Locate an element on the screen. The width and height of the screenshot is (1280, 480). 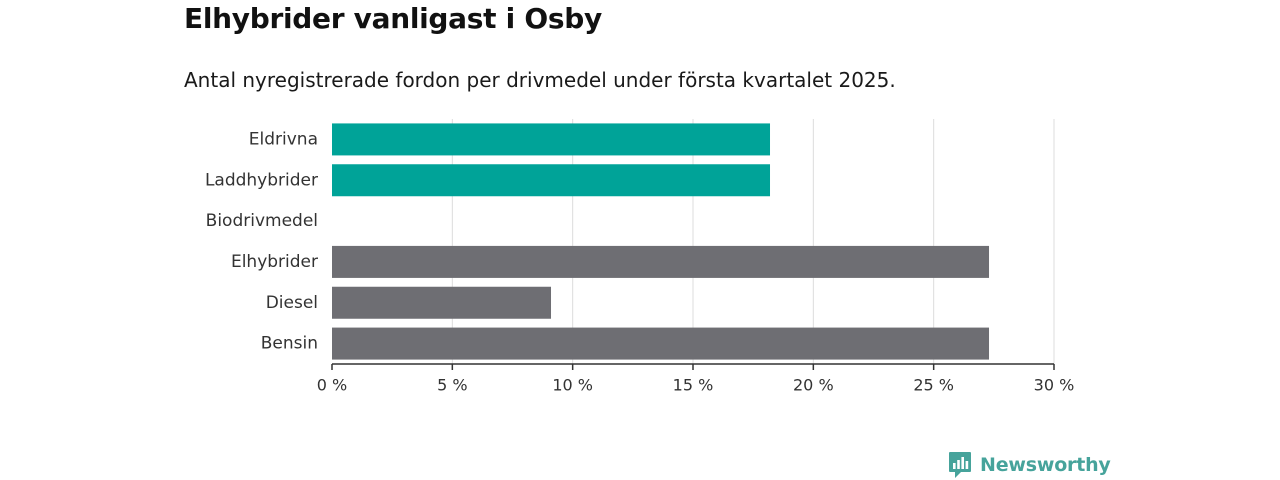
newsworthy-logo-icon is located at coordinates (960, 465).